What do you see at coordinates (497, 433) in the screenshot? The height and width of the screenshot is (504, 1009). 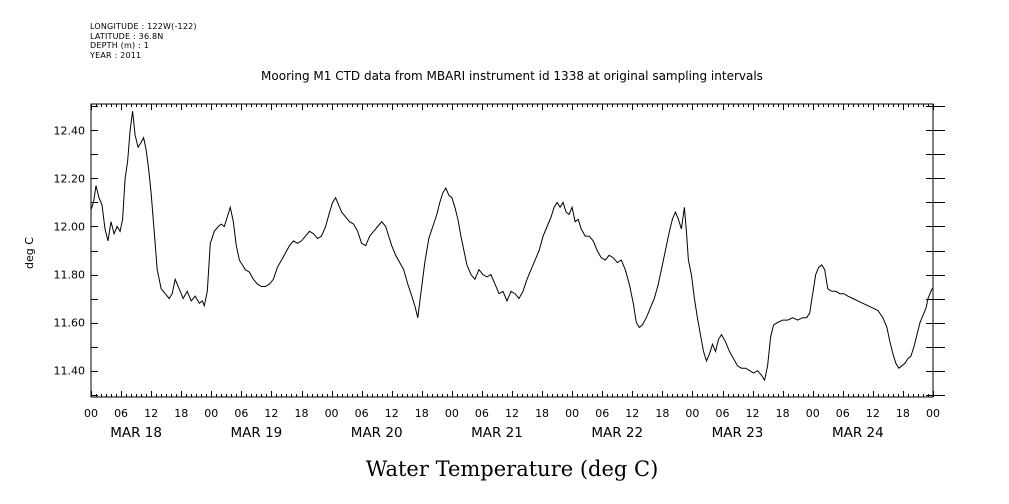 I see `day-label: MAR 21` at bounding box center [497, 433].